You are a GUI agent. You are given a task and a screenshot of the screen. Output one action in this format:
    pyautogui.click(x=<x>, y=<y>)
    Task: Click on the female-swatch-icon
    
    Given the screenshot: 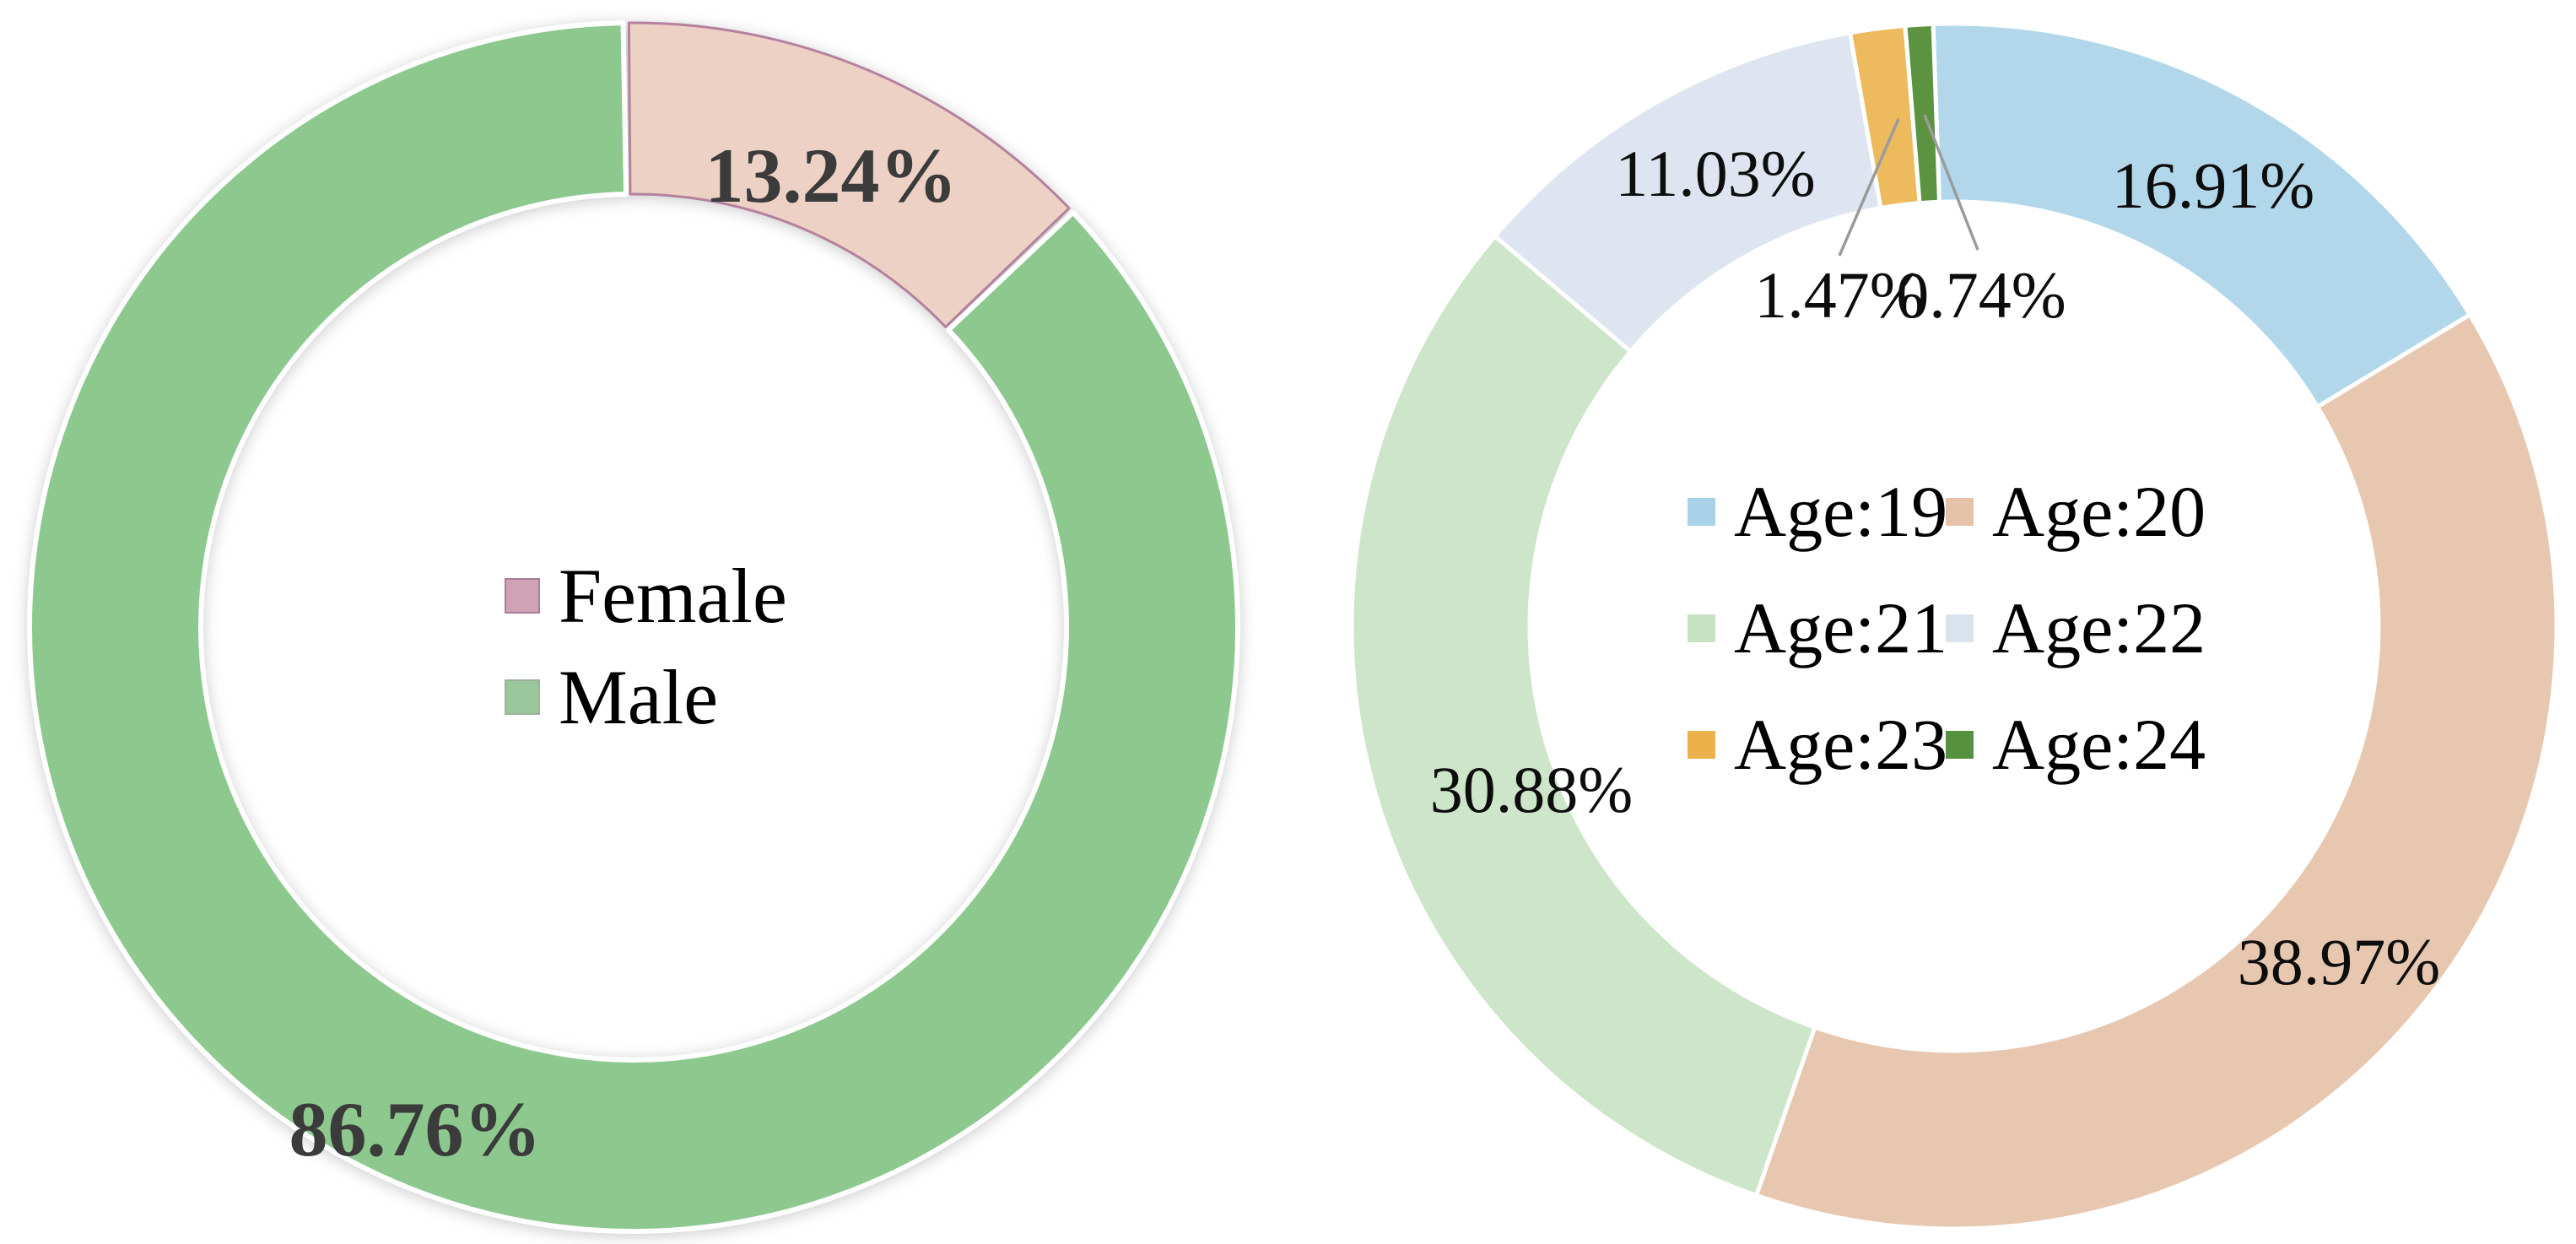 What is the action you would take?
    pyautogui.click(x=522, y=596)
    